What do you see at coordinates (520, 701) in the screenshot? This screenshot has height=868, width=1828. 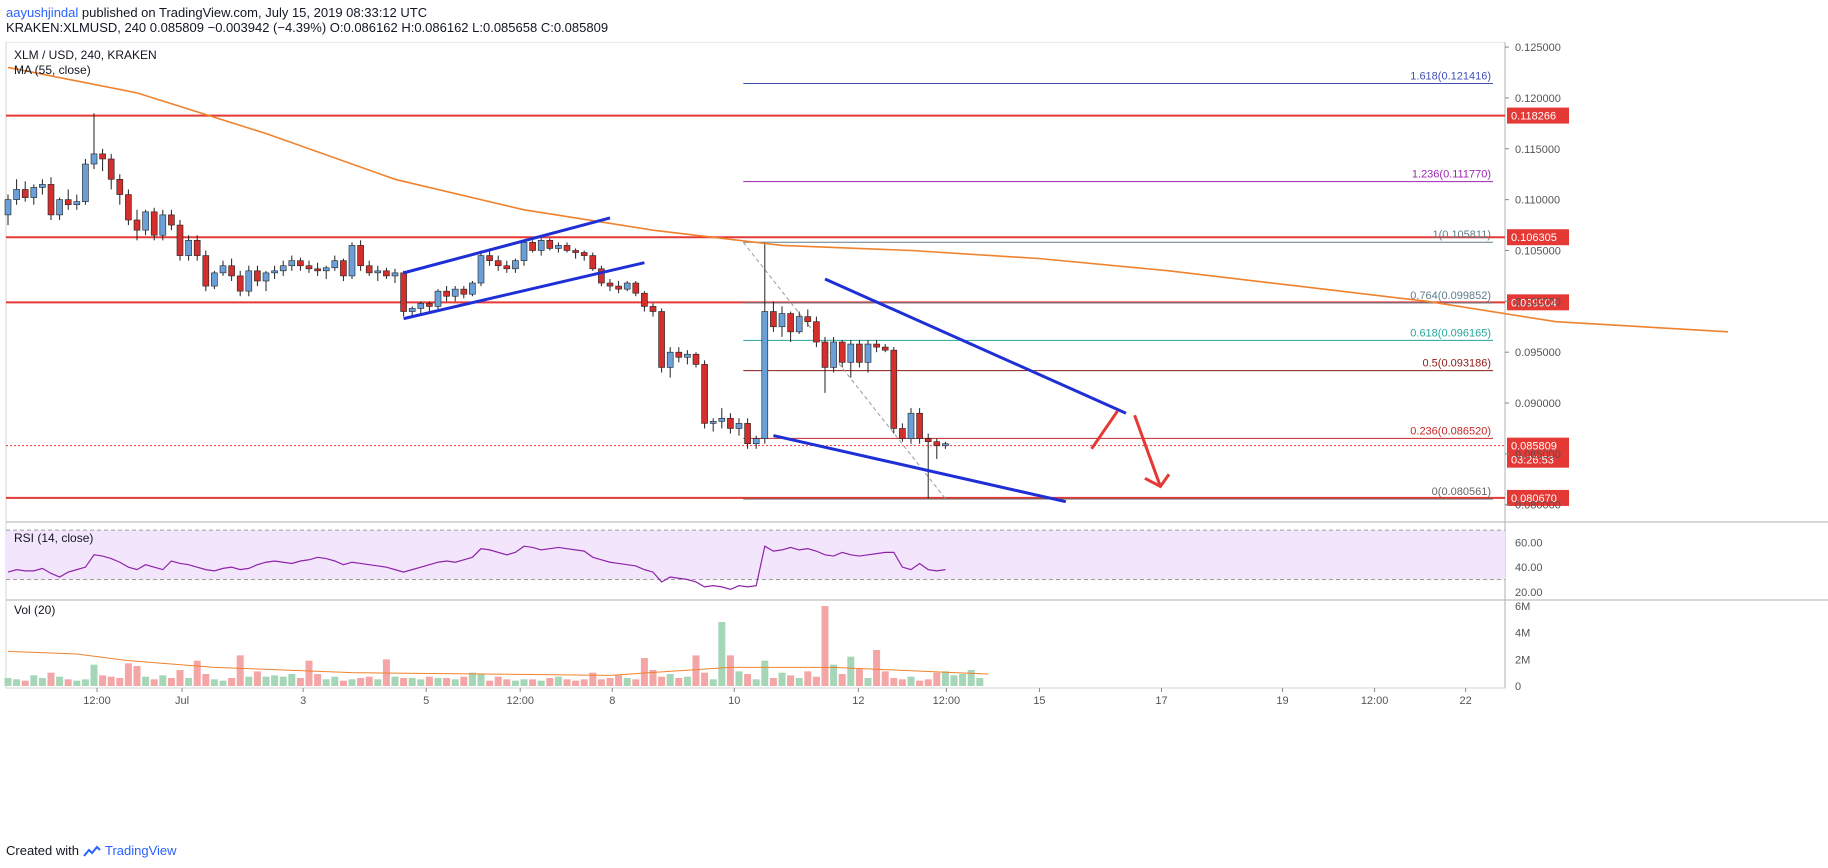 I see `time-tick-label: 12:00` at bounding box center [520, 701].